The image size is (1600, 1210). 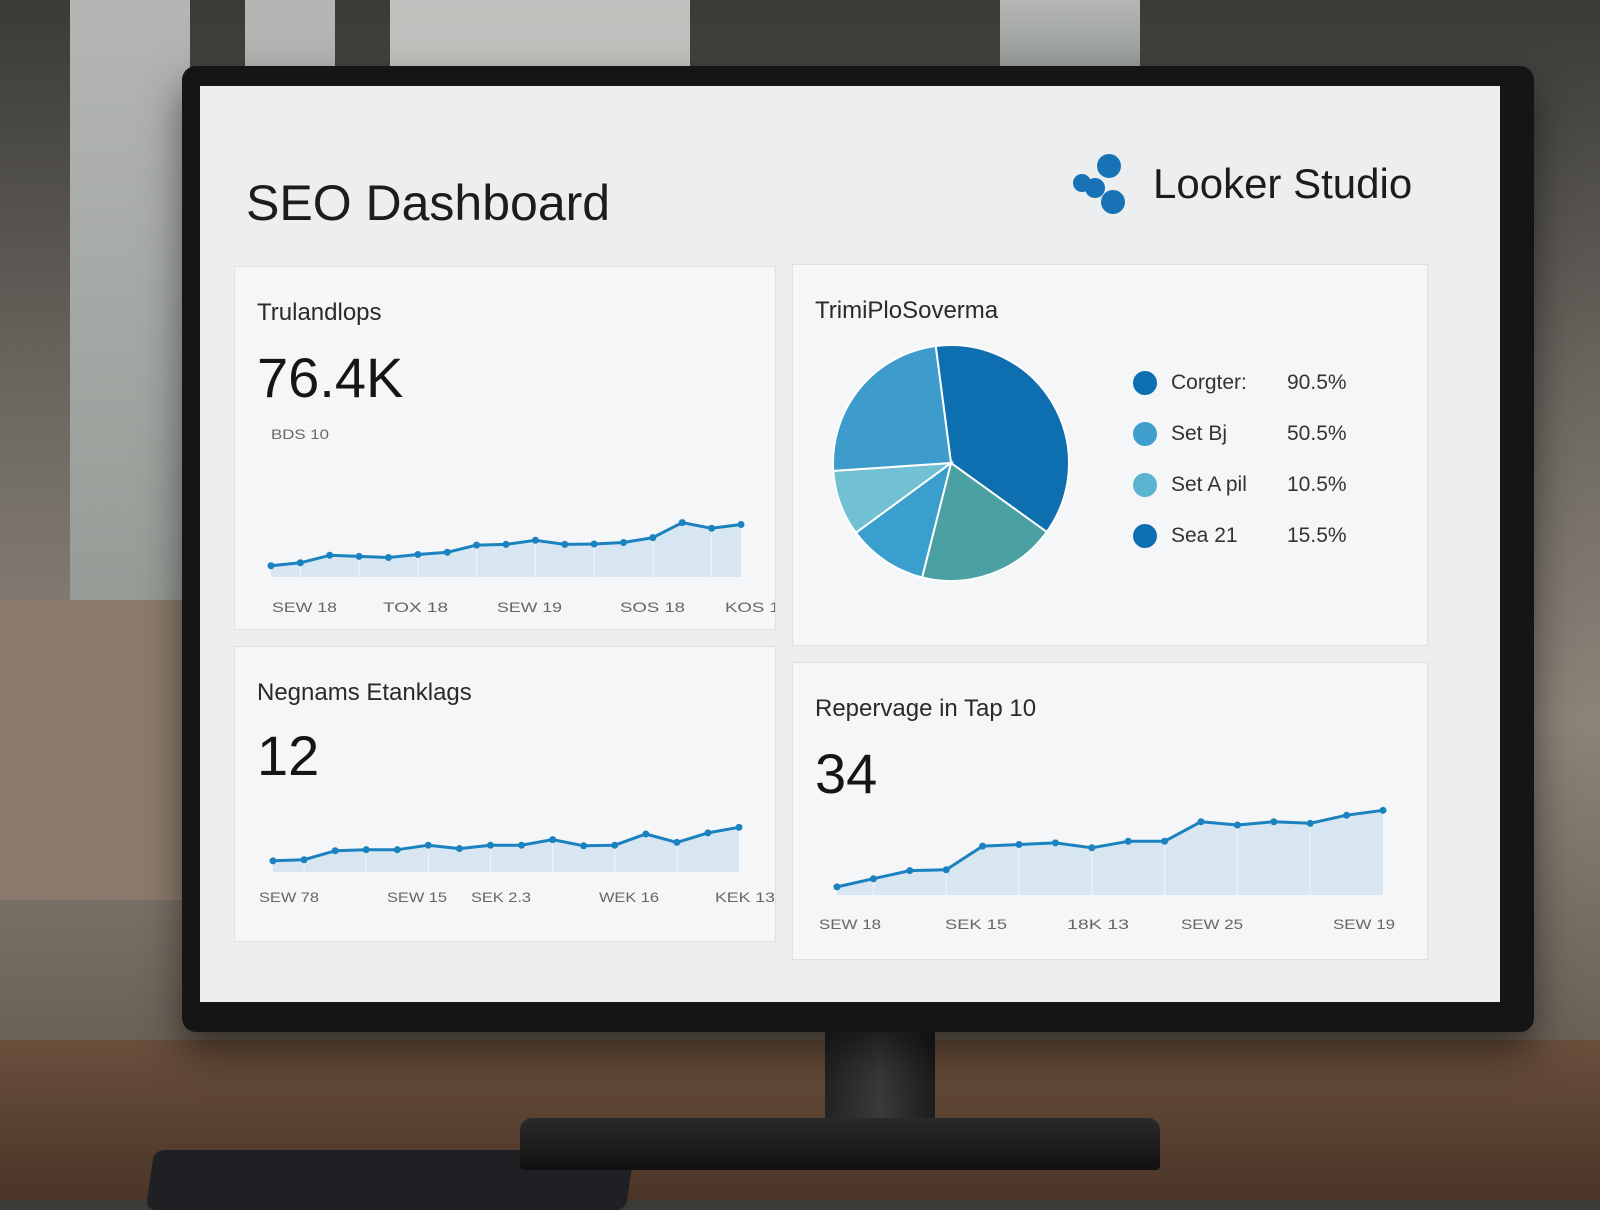 I want to click on legend-item: Set A pil 10.5%, so click(x=1240, y=484).